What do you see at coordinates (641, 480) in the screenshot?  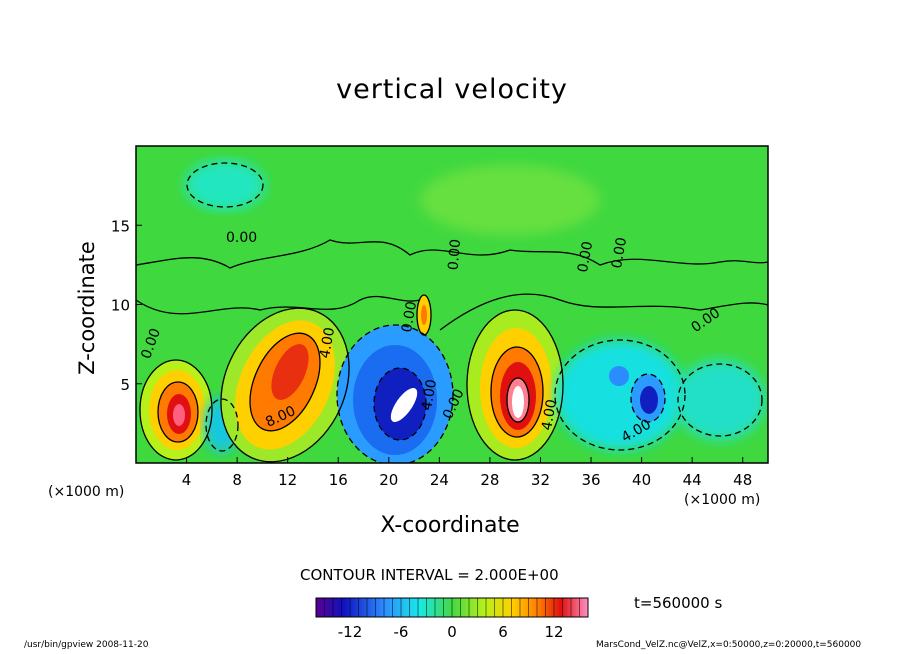 I see `x-tick-label: 40` at bounding box center [641, 480].